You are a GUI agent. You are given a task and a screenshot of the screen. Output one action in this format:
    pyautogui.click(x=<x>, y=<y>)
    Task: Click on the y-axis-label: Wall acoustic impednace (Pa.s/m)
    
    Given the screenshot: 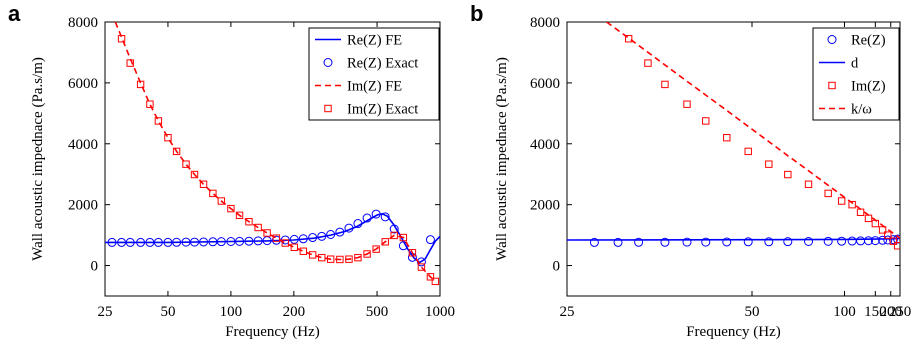 What is the action you would take?
    pyautogui.click(x=38, y=159)
    